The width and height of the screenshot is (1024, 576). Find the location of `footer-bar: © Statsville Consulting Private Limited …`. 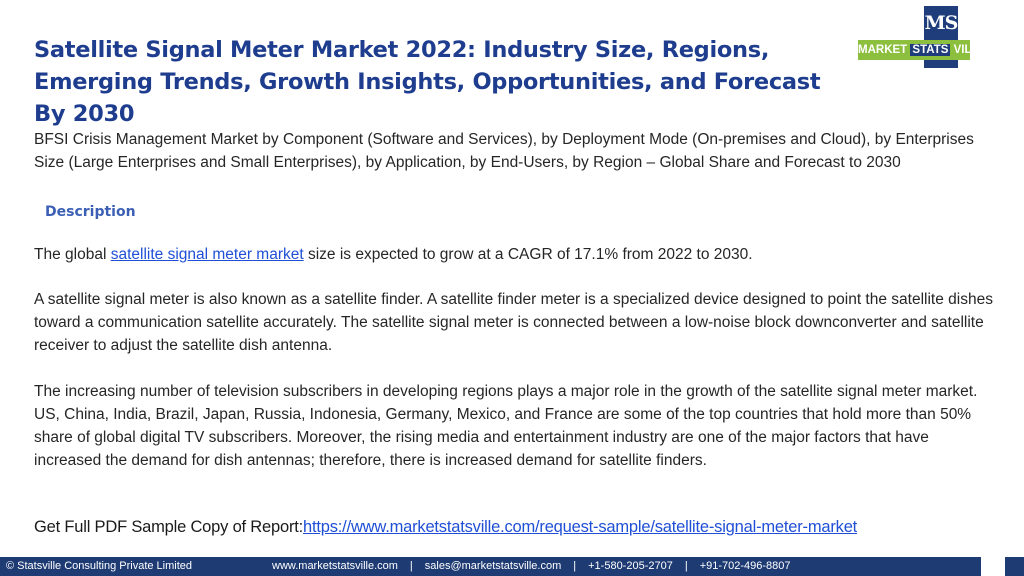

footer-bar: © Statsville Consulting Private Limited … is located at coordinates (512, 566).